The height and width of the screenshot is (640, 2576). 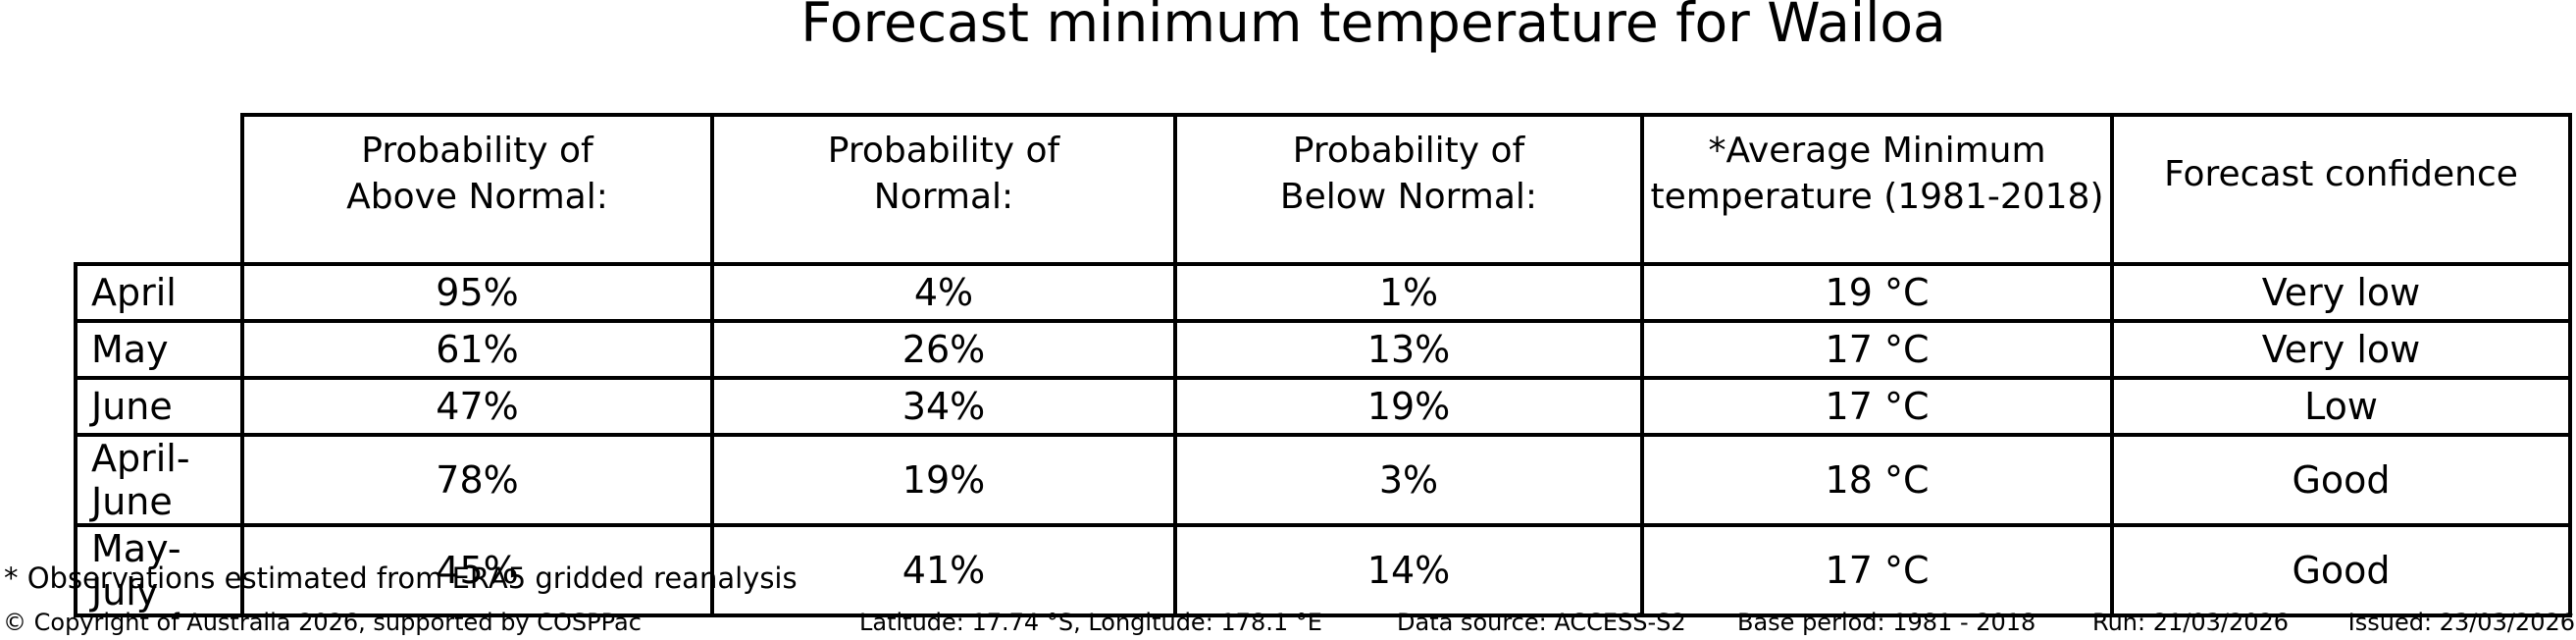 What do you see at coordinates (1408, 570) in the screenshot?
I see `cell-may-july-below: 14%` at bounding box center [1408, 570].